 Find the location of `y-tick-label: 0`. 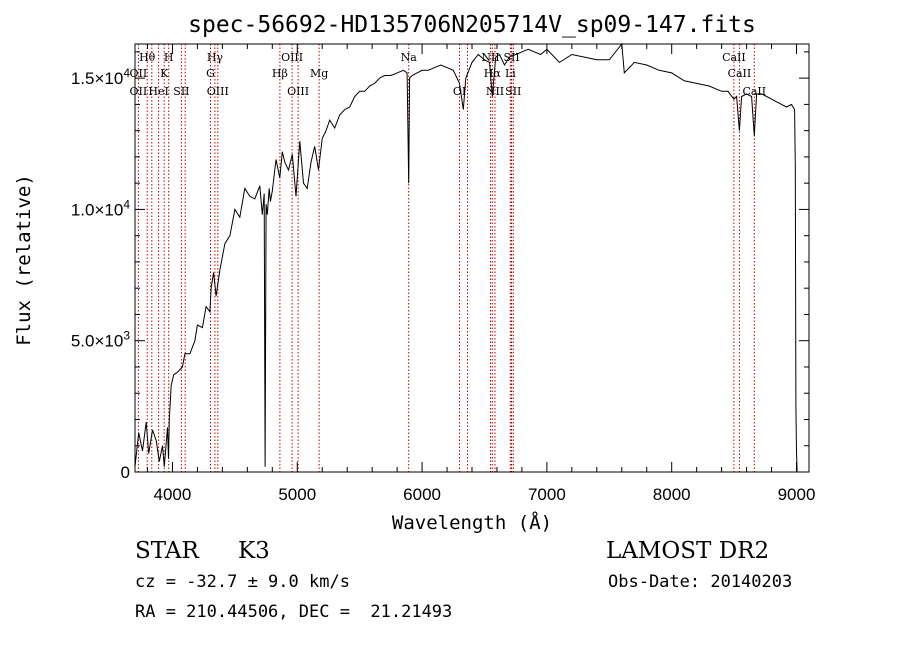

y-tick-label: 0 is located at coordinates (125, 472).